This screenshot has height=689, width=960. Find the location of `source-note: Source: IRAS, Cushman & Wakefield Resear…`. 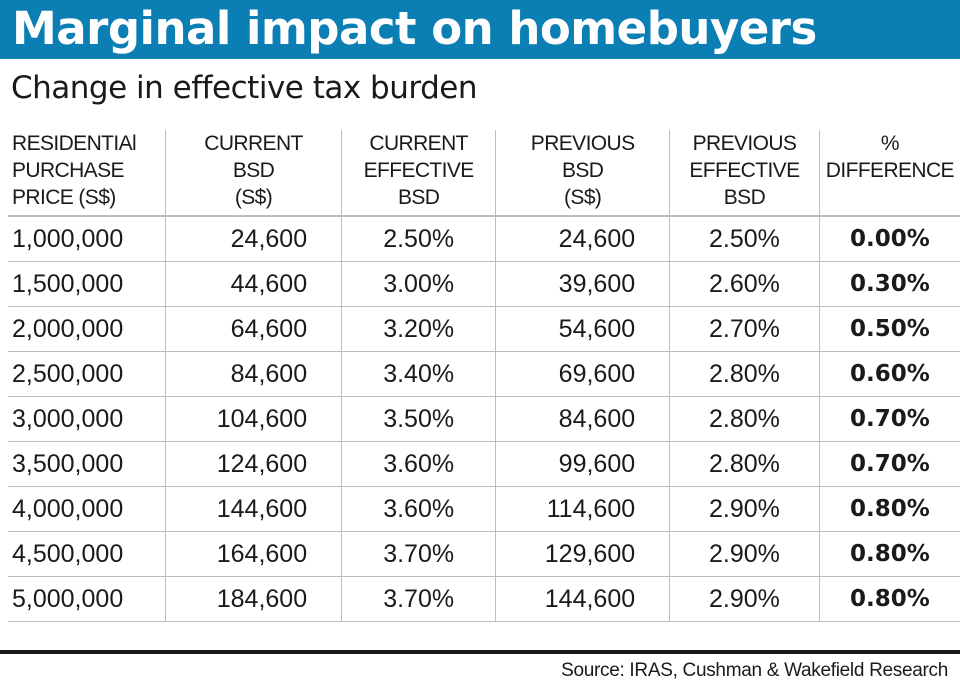

source-note: Source: IRAS, Cushman & Wakefield Resear… is located at coordinates (754, 670).